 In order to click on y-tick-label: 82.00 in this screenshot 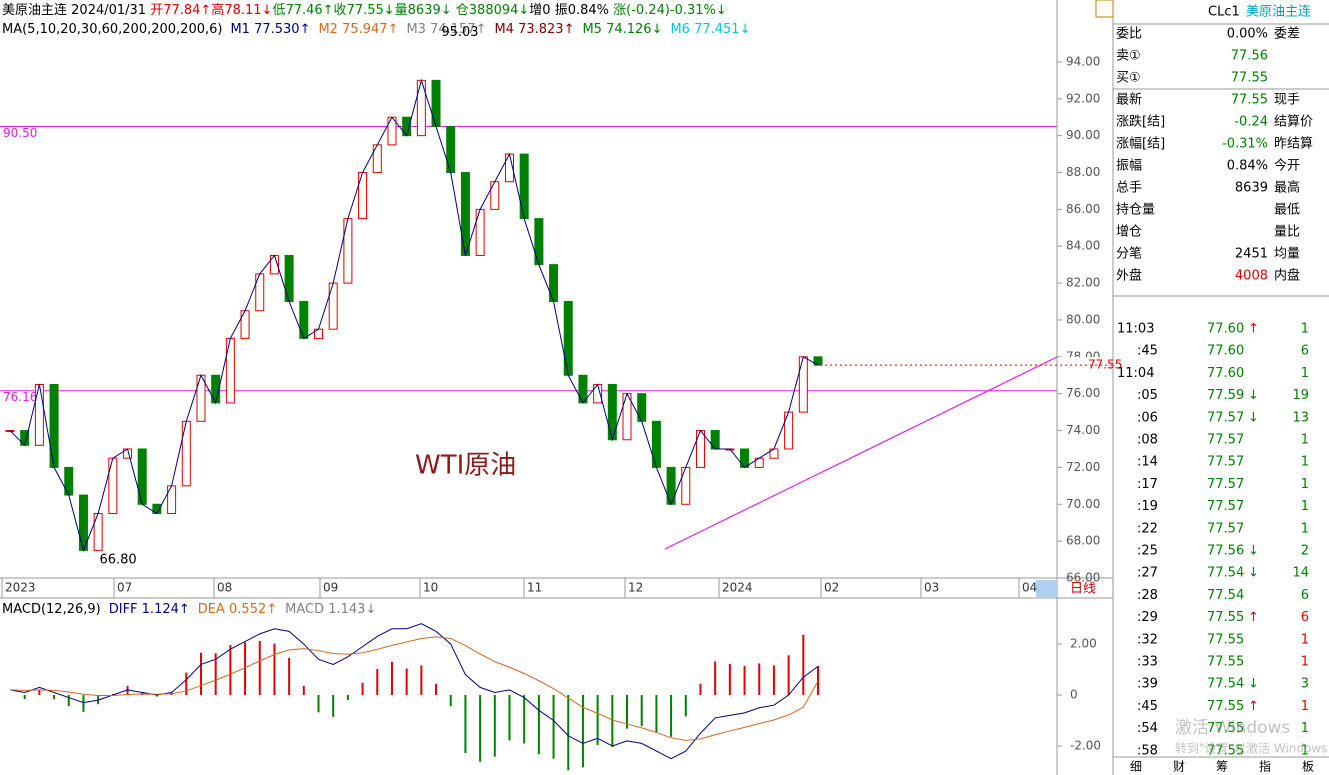, I will do `click(1083, 283)`.